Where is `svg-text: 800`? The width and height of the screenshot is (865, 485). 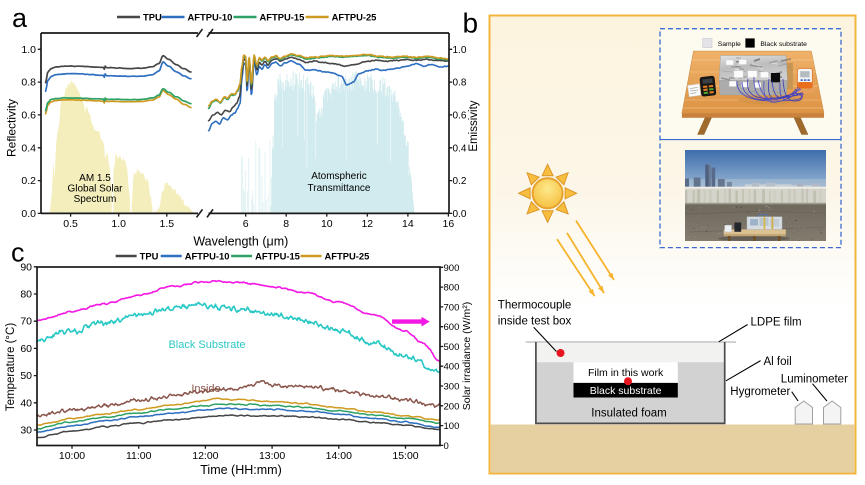
svg-text: 800 is located at coordinates (452, 288).